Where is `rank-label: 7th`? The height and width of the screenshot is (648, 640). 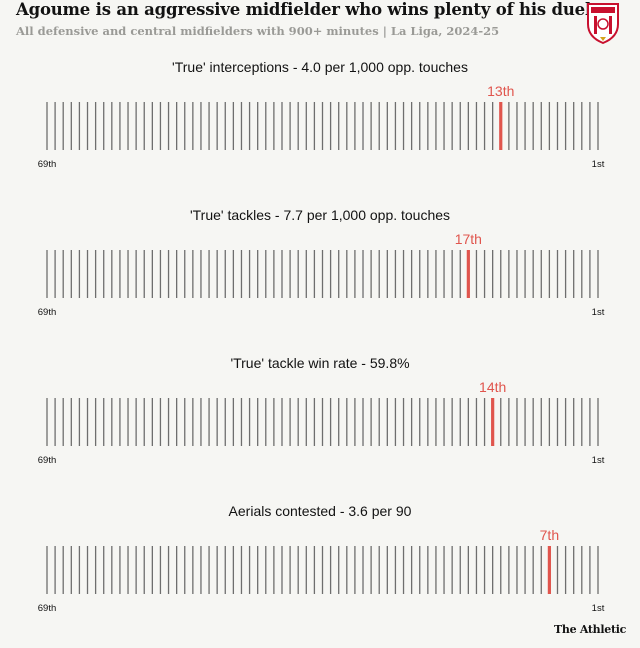 rank-label: 7th is located at coordinates (549, 535).